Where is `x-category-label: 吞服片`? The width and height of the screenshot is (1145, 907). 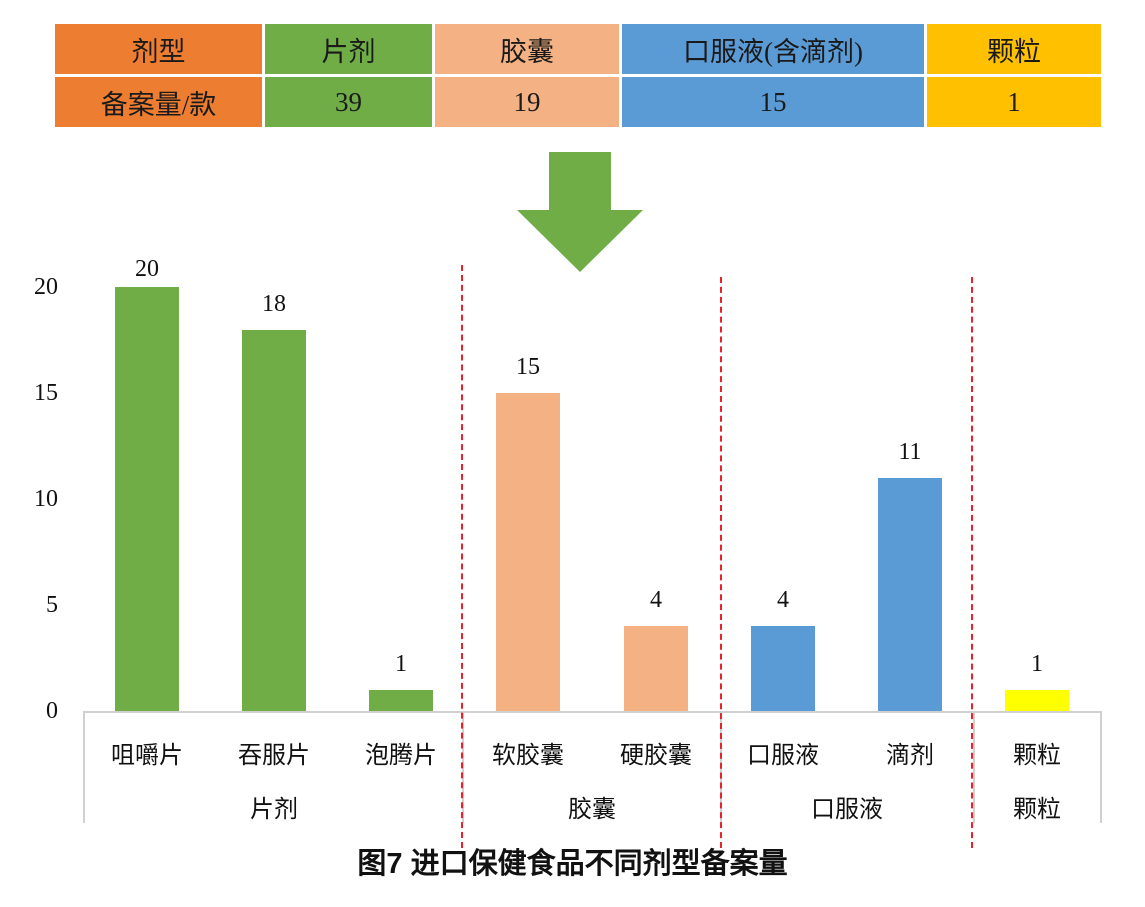 x-category-label: 吞服片 is located at coordinates (274, 756).